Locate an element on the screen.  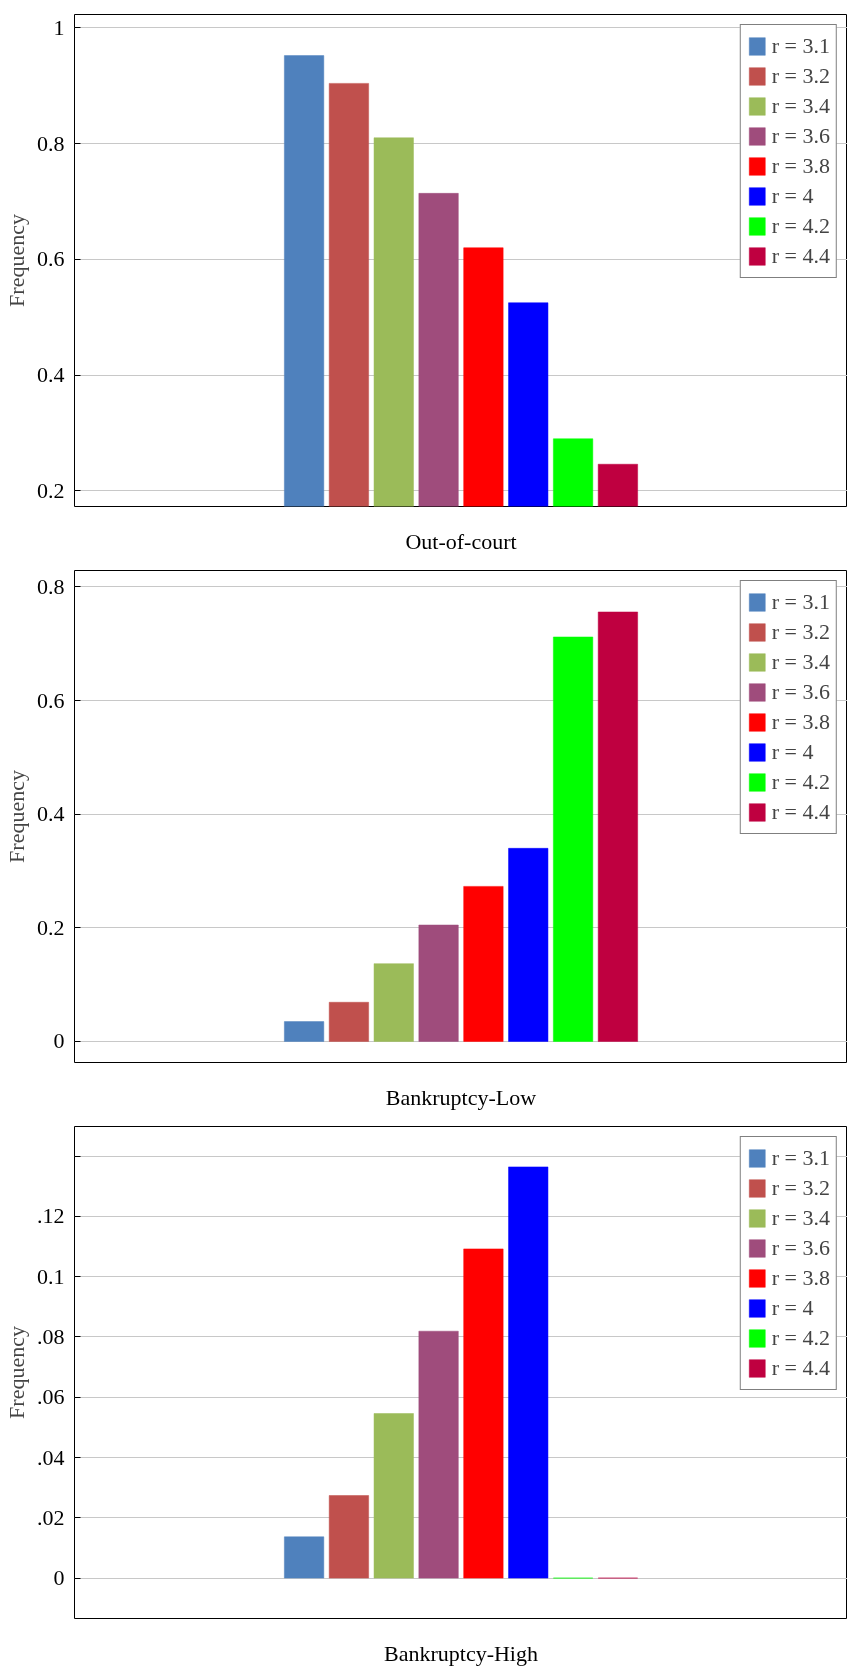
x-tick-label: Bankruptcy-High is located at coordinates (461, 1653).